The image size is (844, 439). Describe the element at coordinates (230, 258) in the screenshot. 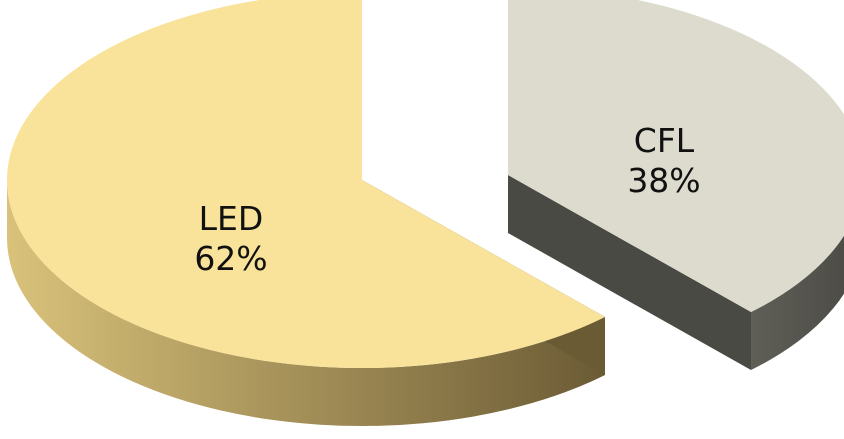

I see `slice-value-label-led: 62%` at that location.